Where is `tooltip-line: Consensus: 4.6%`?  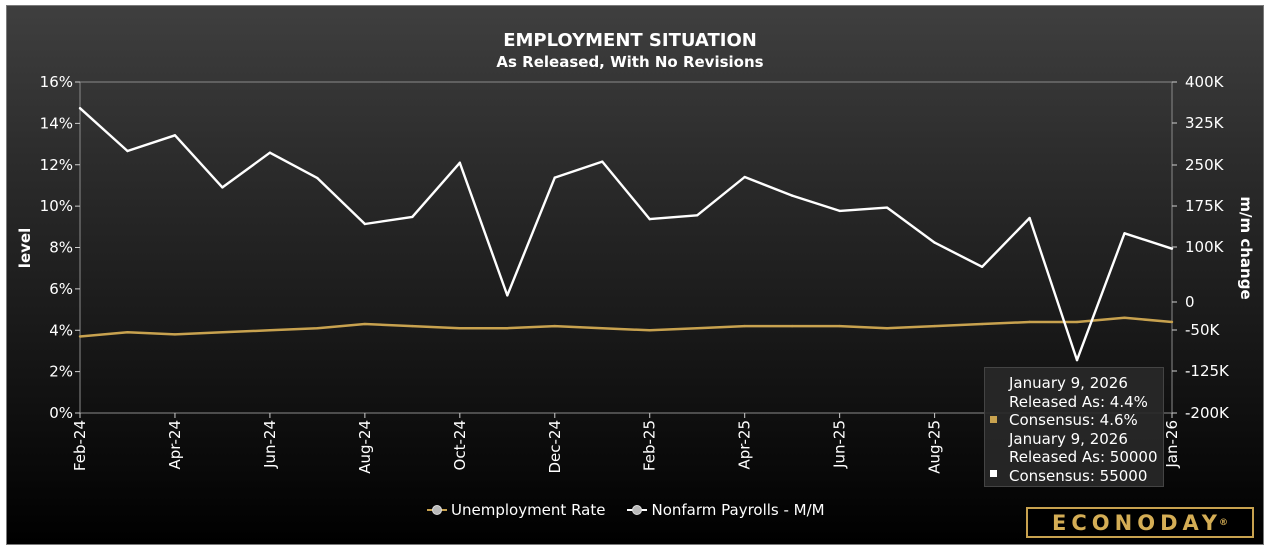 tooltip-line: Consensus: 4.6% is located at coordinates (1073, 420).